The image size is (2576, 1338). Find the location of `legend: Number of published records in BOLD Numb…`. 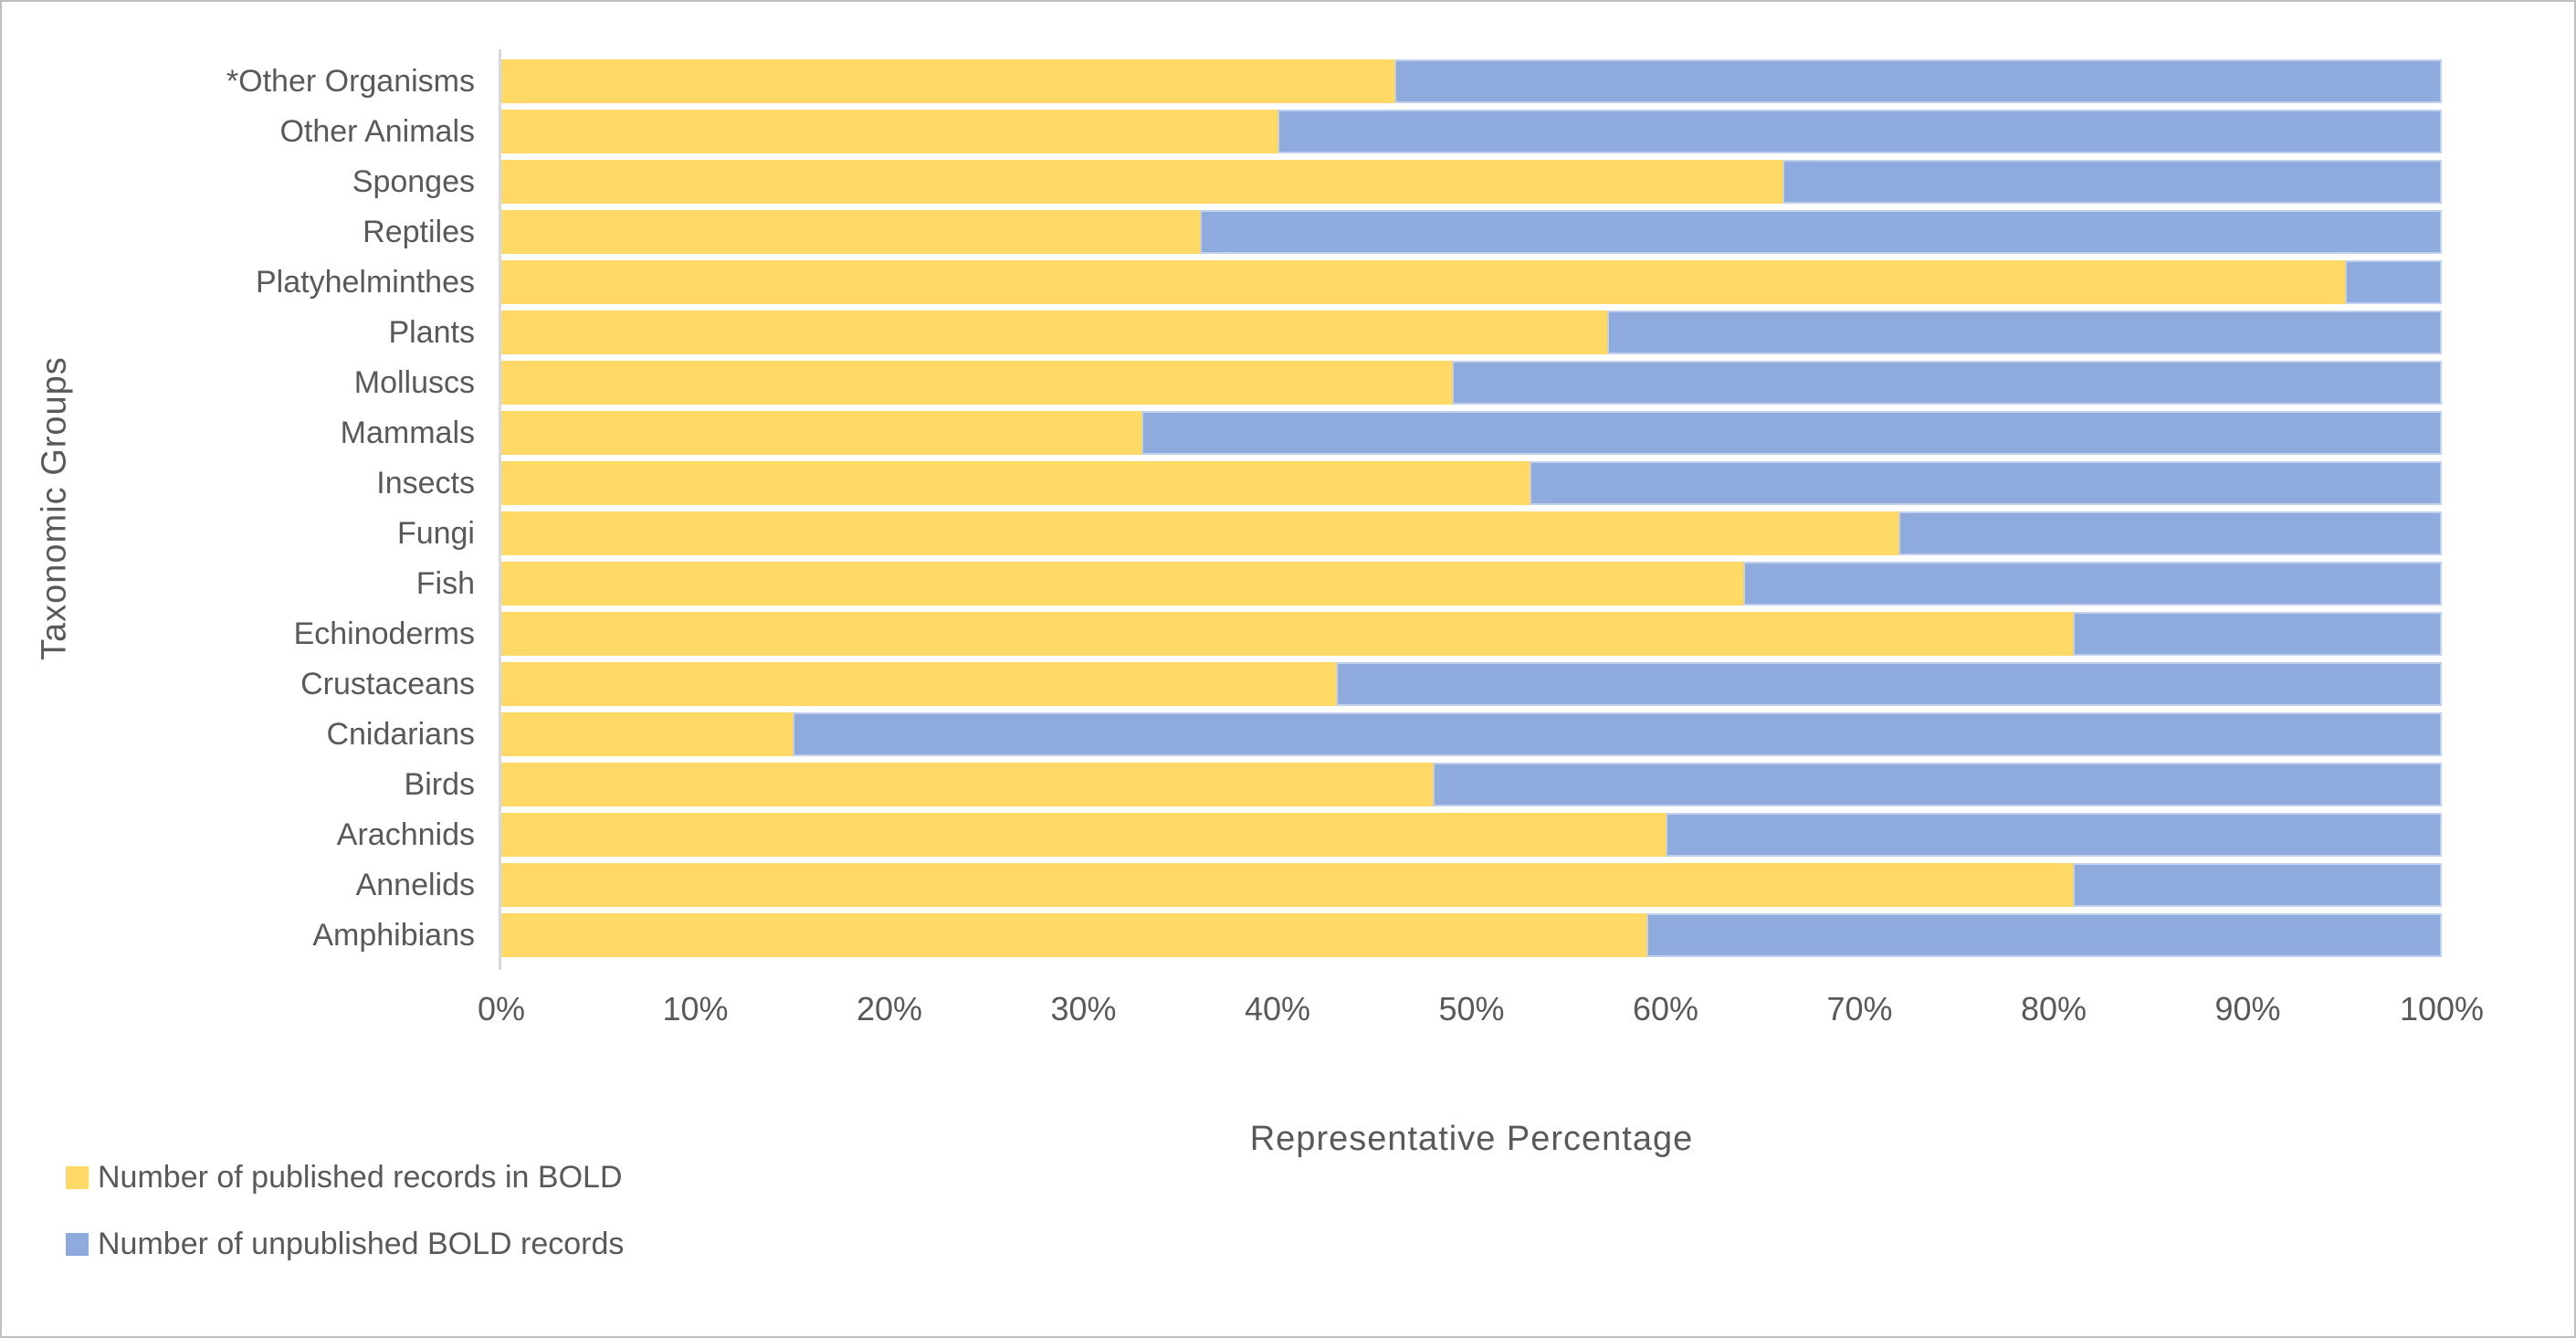

legend: Number of published records in BOLD Numb… is located at coordinates (345, 1211).